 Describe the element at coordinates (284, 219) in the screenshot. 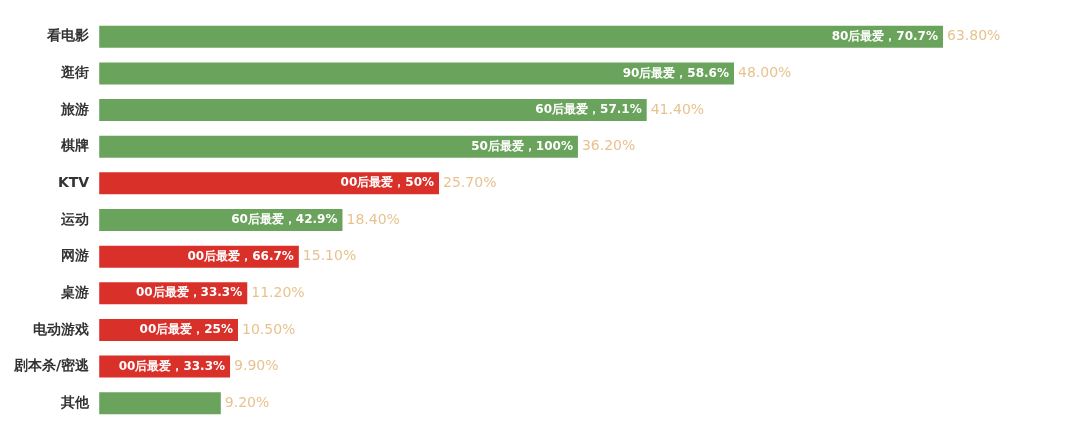

I see `annotation: 60后最爱，42.9%` at that location.